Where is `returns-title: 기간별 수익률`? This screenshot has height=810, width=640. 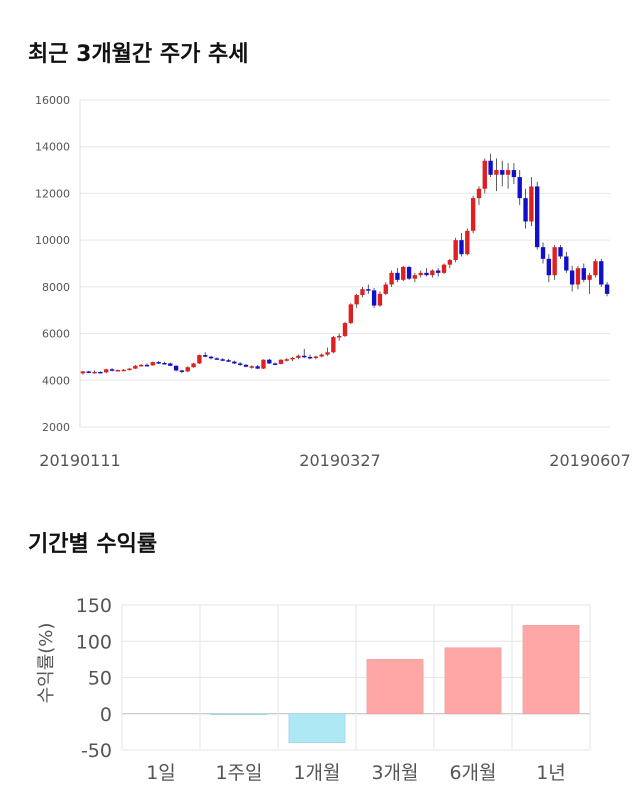 returns-title: 기간별 수익률 is located at coordinates (93, 544).